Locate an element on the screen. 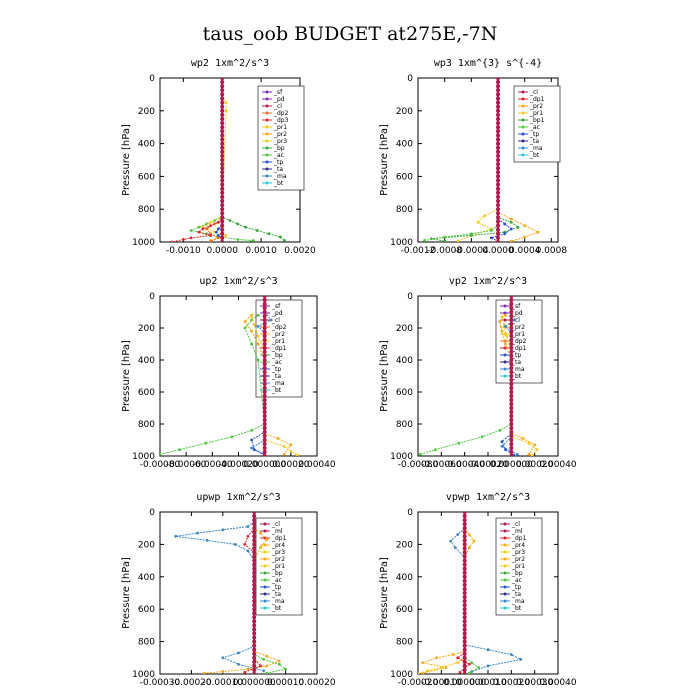 This screenshot has width=700, height=700. series-line is located at coordinates (242, 600).